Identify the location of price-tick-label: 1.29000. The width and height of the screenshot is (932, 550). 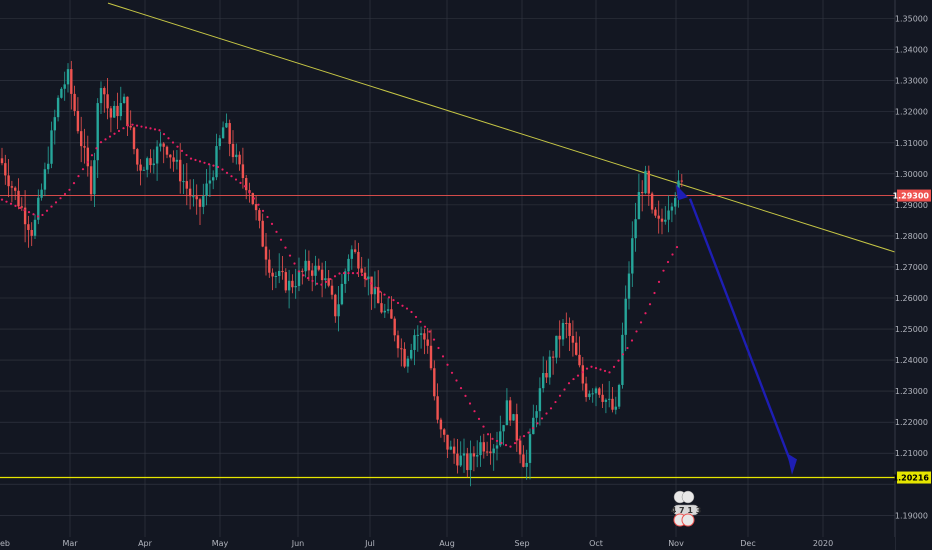
(911, 205).